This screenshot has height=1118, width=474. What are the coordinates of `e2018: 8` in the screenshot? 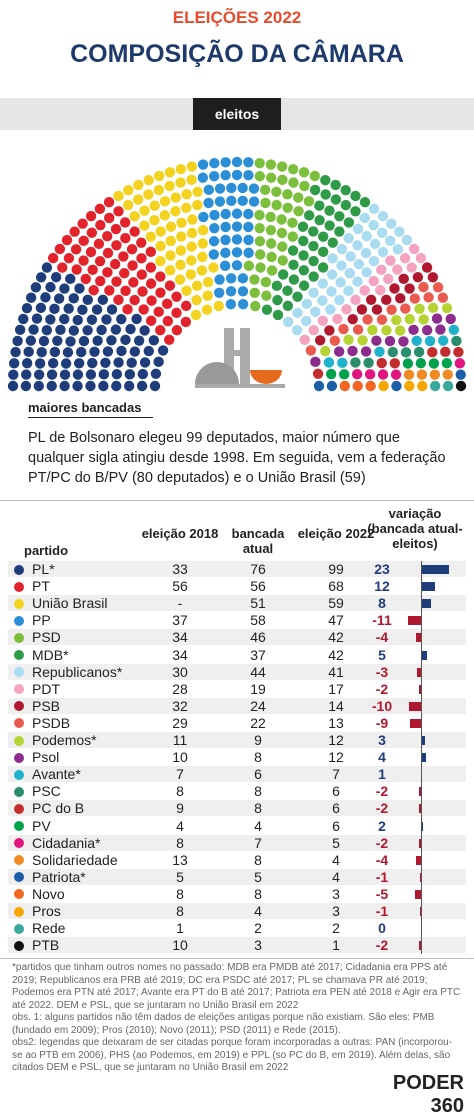 It's located at (180, 893).